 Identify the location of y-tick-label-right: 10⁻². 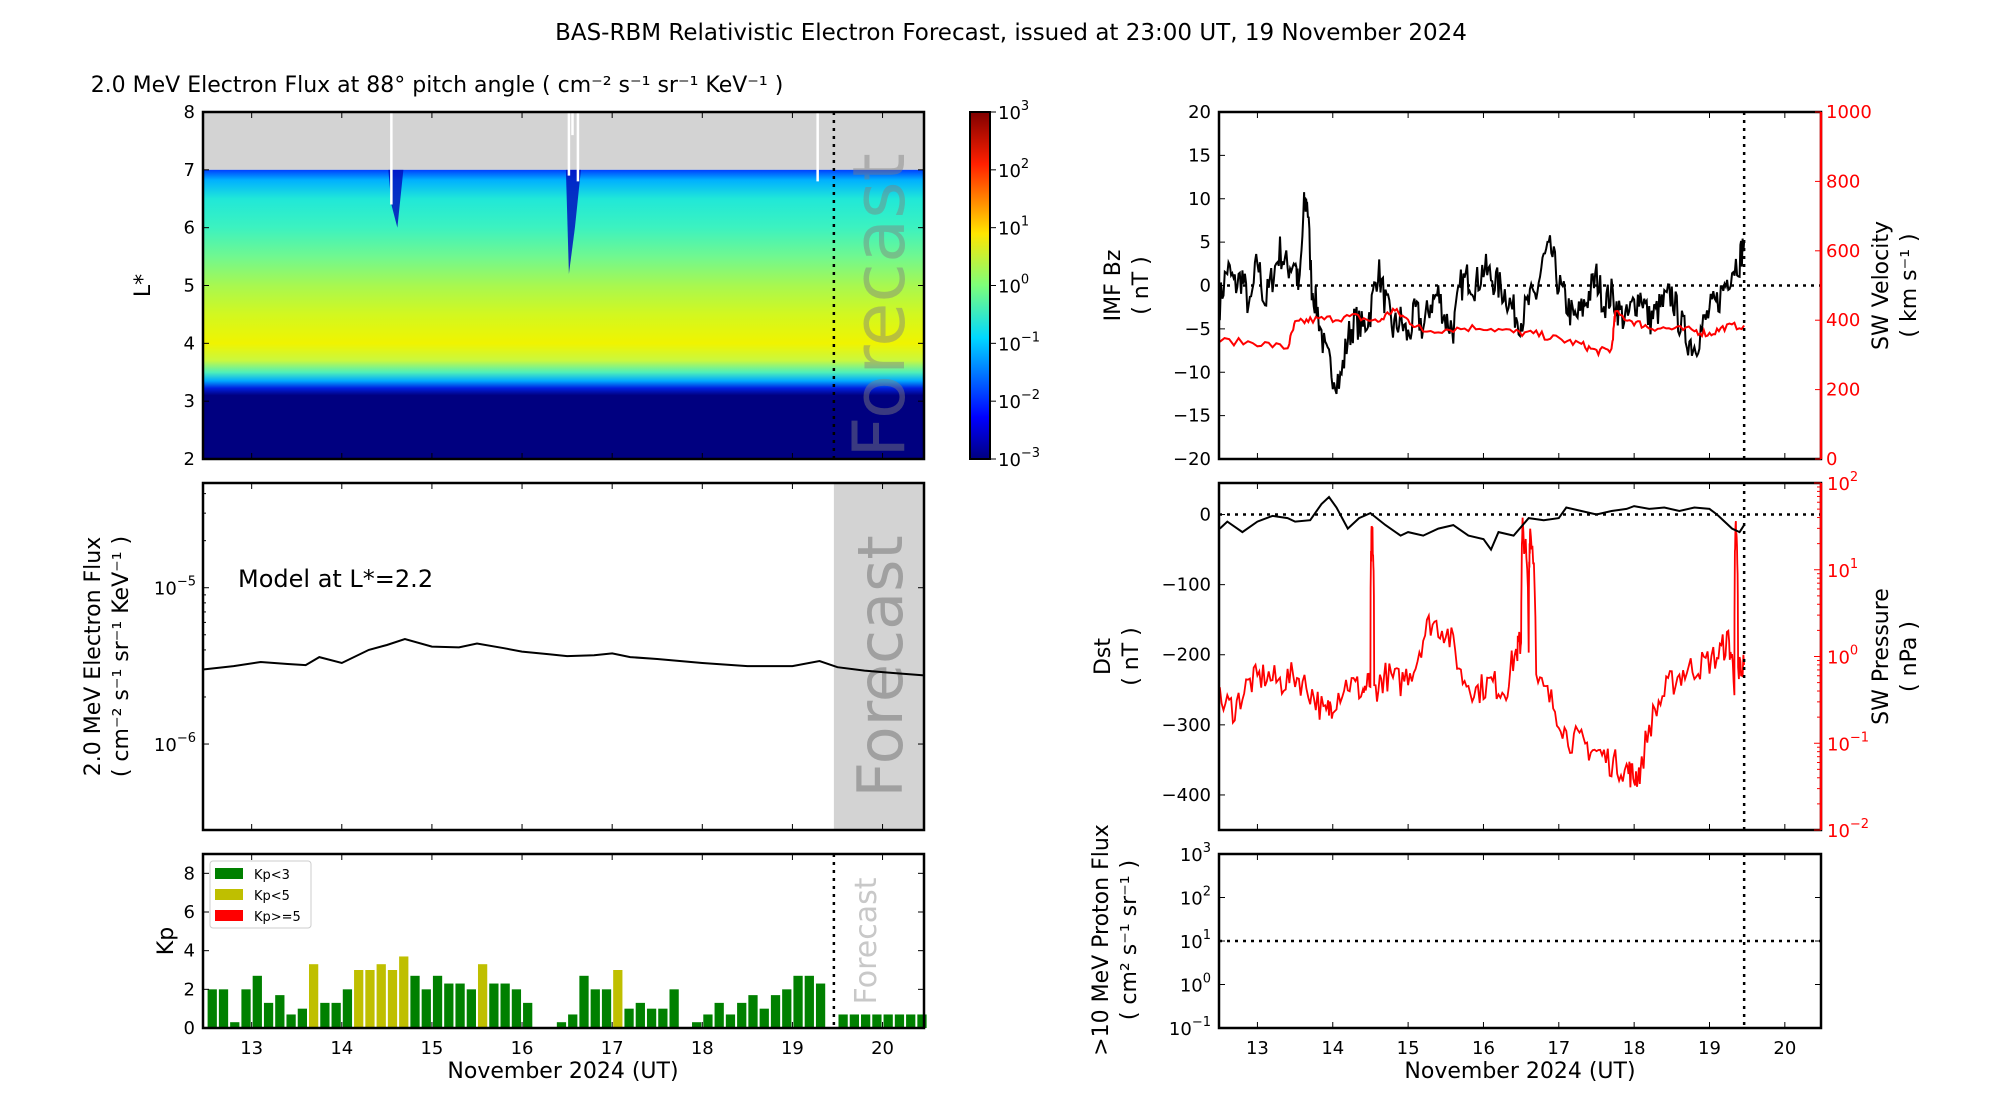
(1848, 829).